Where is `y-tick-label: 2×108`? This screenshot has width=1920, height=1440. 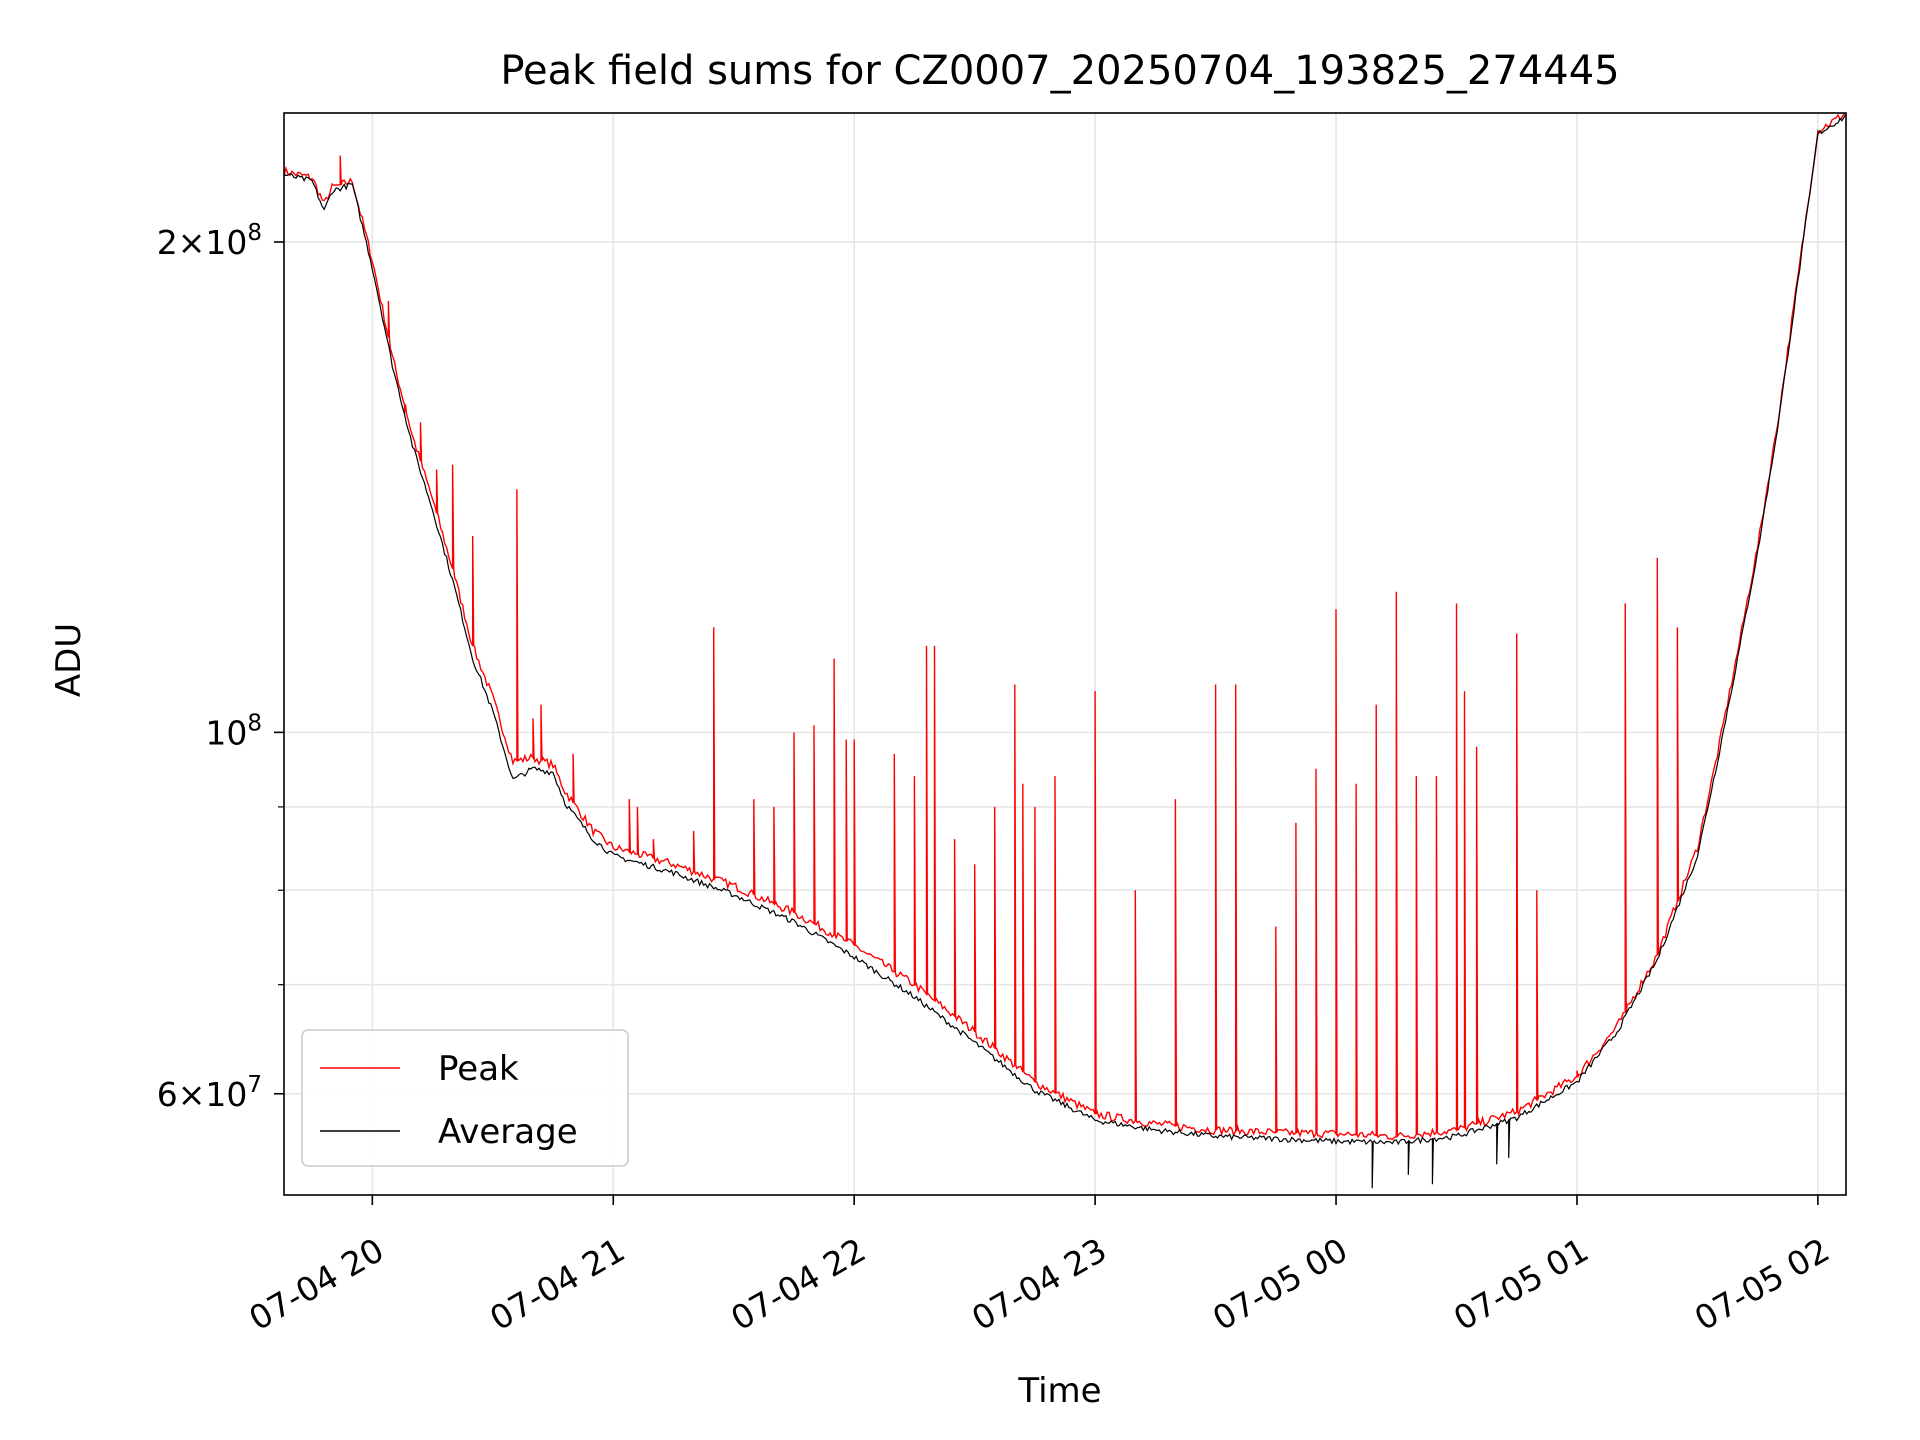 y-tick-label: 2×108 is located at coordinates (209, 241).